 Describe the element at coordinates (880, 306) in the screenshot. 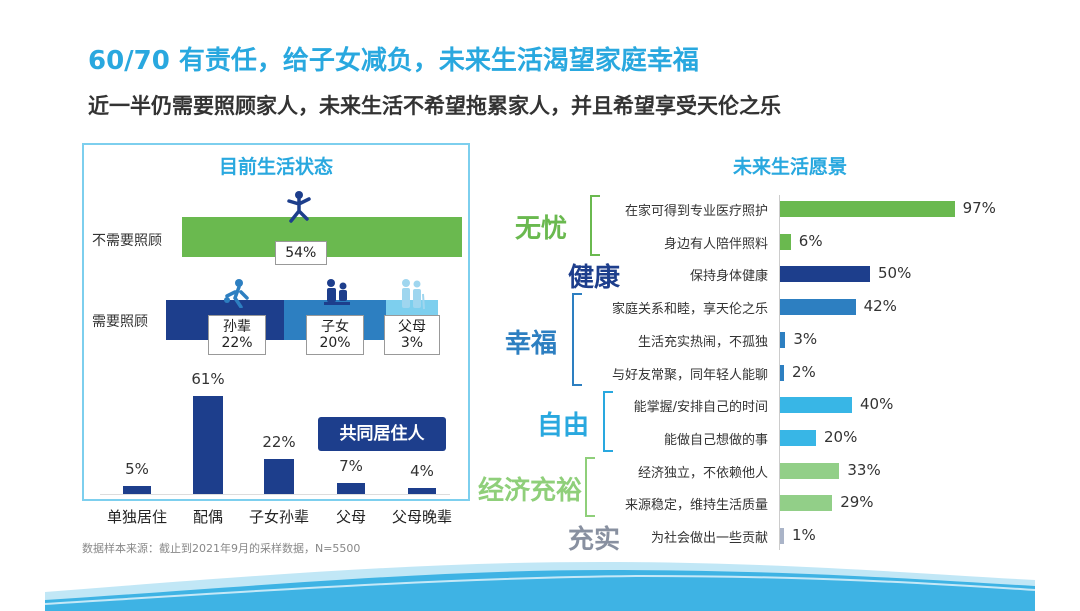

I see `vision-value-label: 42%` at that location.